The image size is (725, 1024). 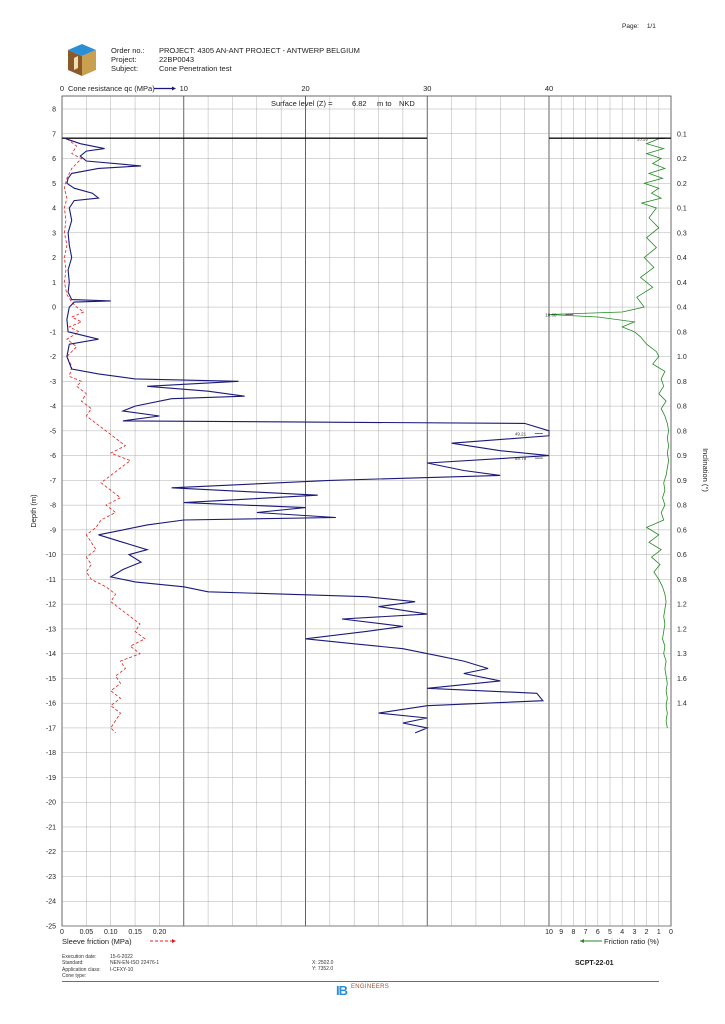 What do you see at coordinates (54, 159) in the screenshot?
I see `depth-tick-label: 6` at bounding box center [54, 159].